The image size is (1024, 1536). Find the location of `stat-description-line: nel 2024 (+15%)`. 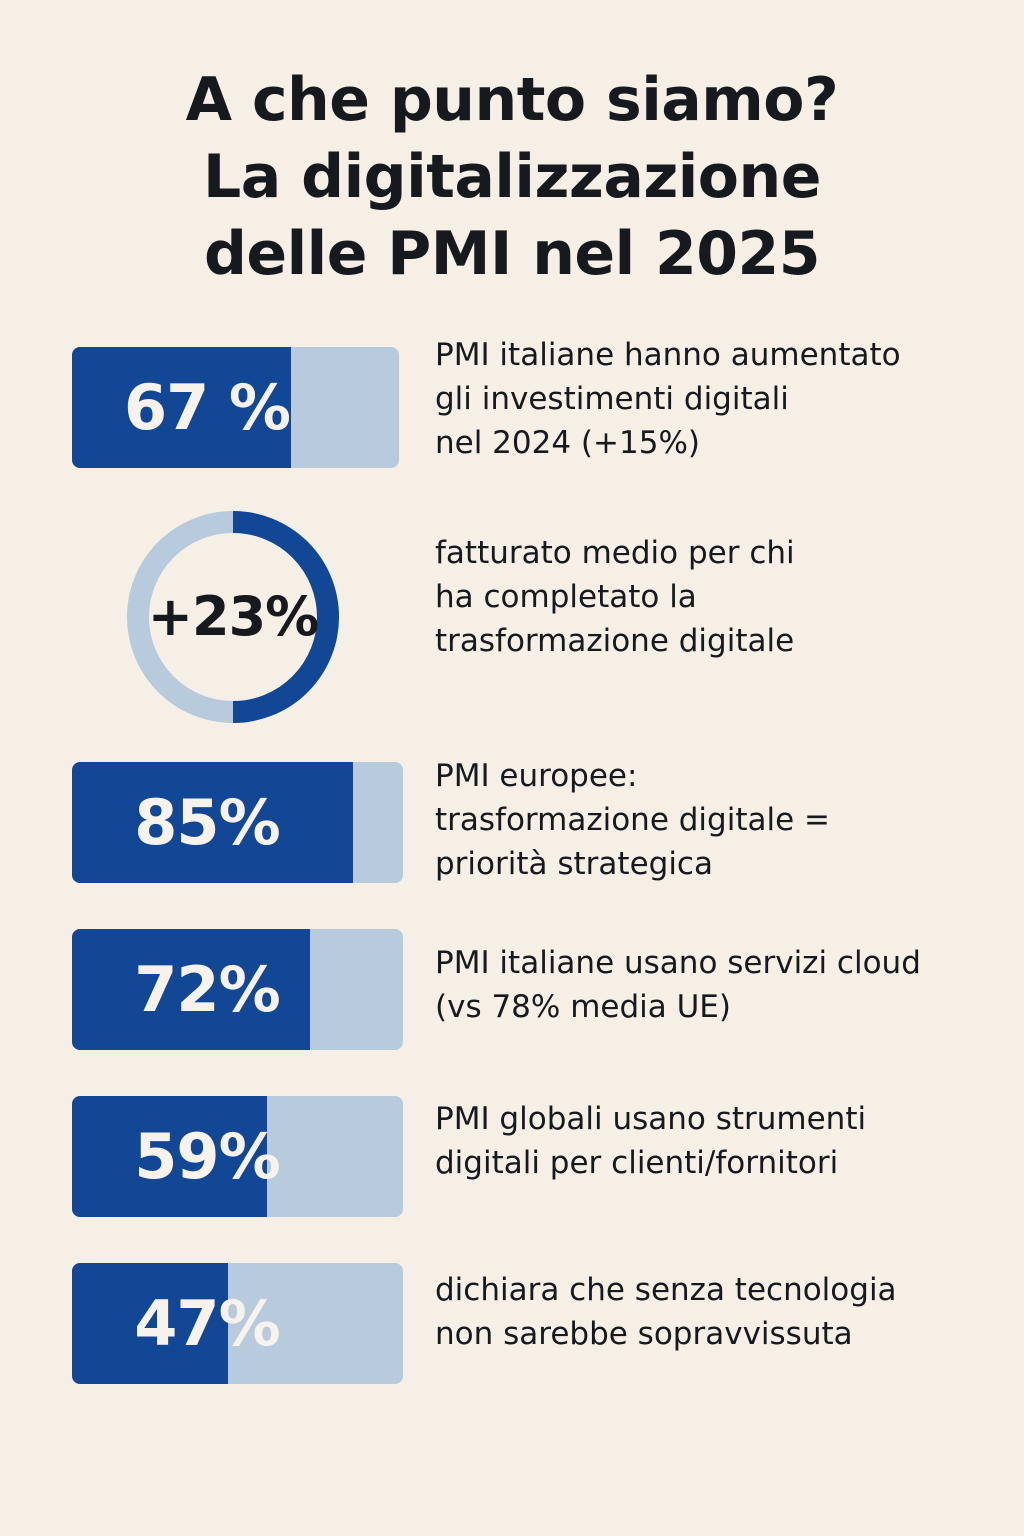

stat-description-line: nel 2024 (+15%) is located at coordinates (567, 443).